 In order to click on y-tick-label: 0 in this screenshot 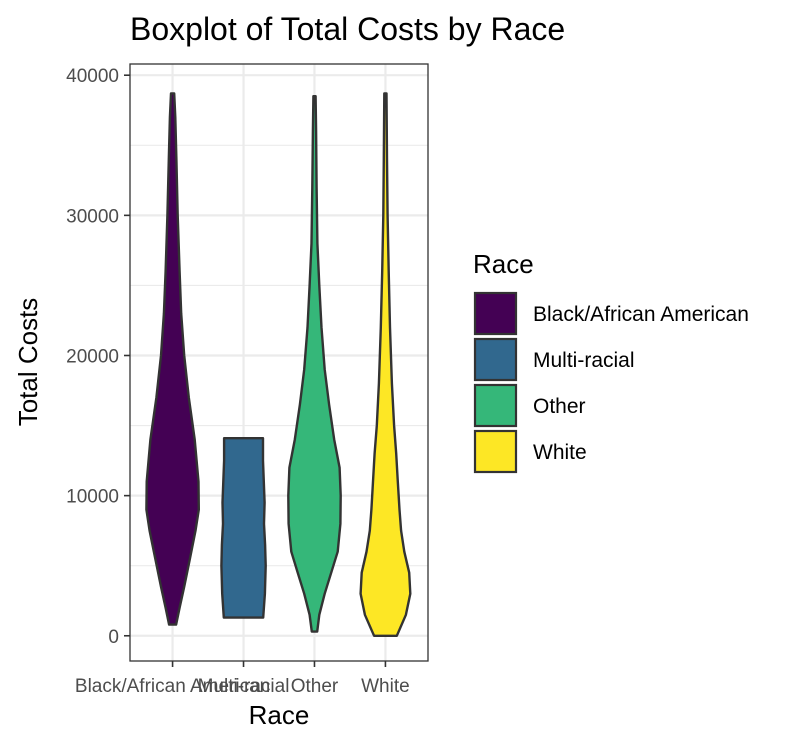, I will do `click(113, 637)`.